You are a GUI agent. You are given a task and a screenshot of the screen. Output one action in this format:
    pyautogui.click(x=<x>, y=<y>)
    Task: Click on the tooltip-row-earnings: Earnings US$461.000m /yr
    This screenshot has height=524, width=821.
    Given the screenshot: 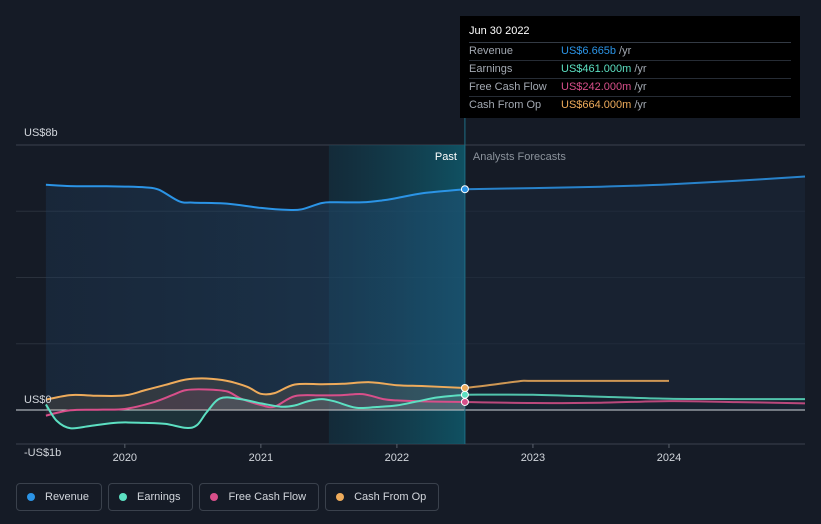 What is the action you would take?
    pyautogui.click(x=630, y=70)
    